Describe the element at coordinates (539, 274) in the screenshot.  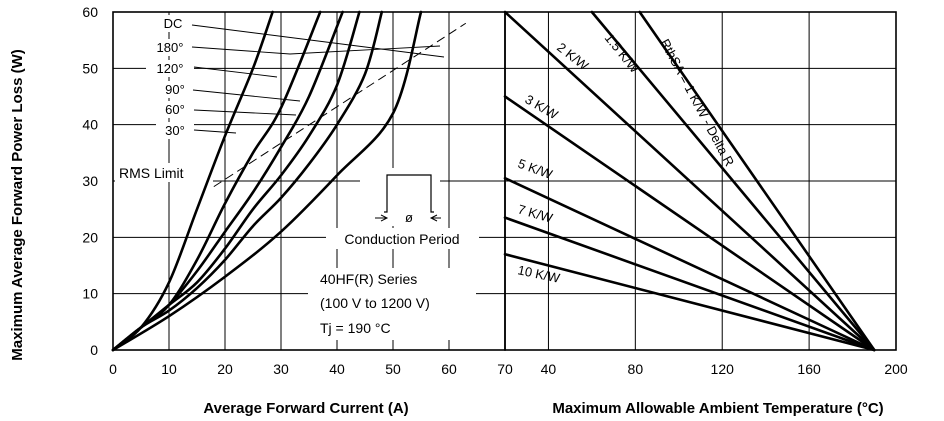
I see `label-10kw: 10 K/W` at that location.